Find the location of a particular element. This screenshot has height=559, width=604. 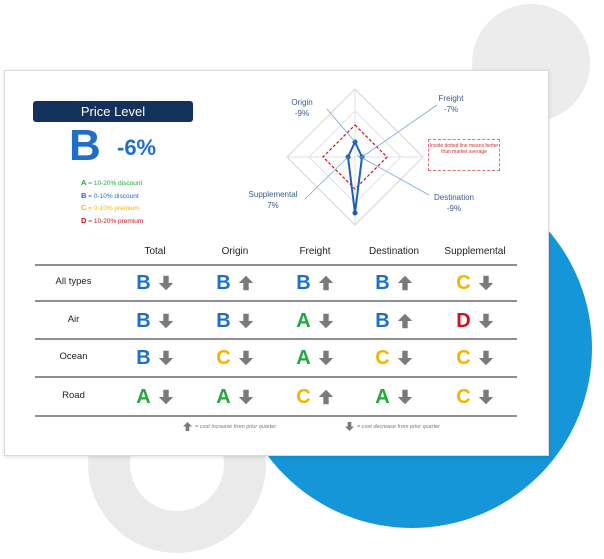

market-average-boundary is located at coordinates (355, 157).